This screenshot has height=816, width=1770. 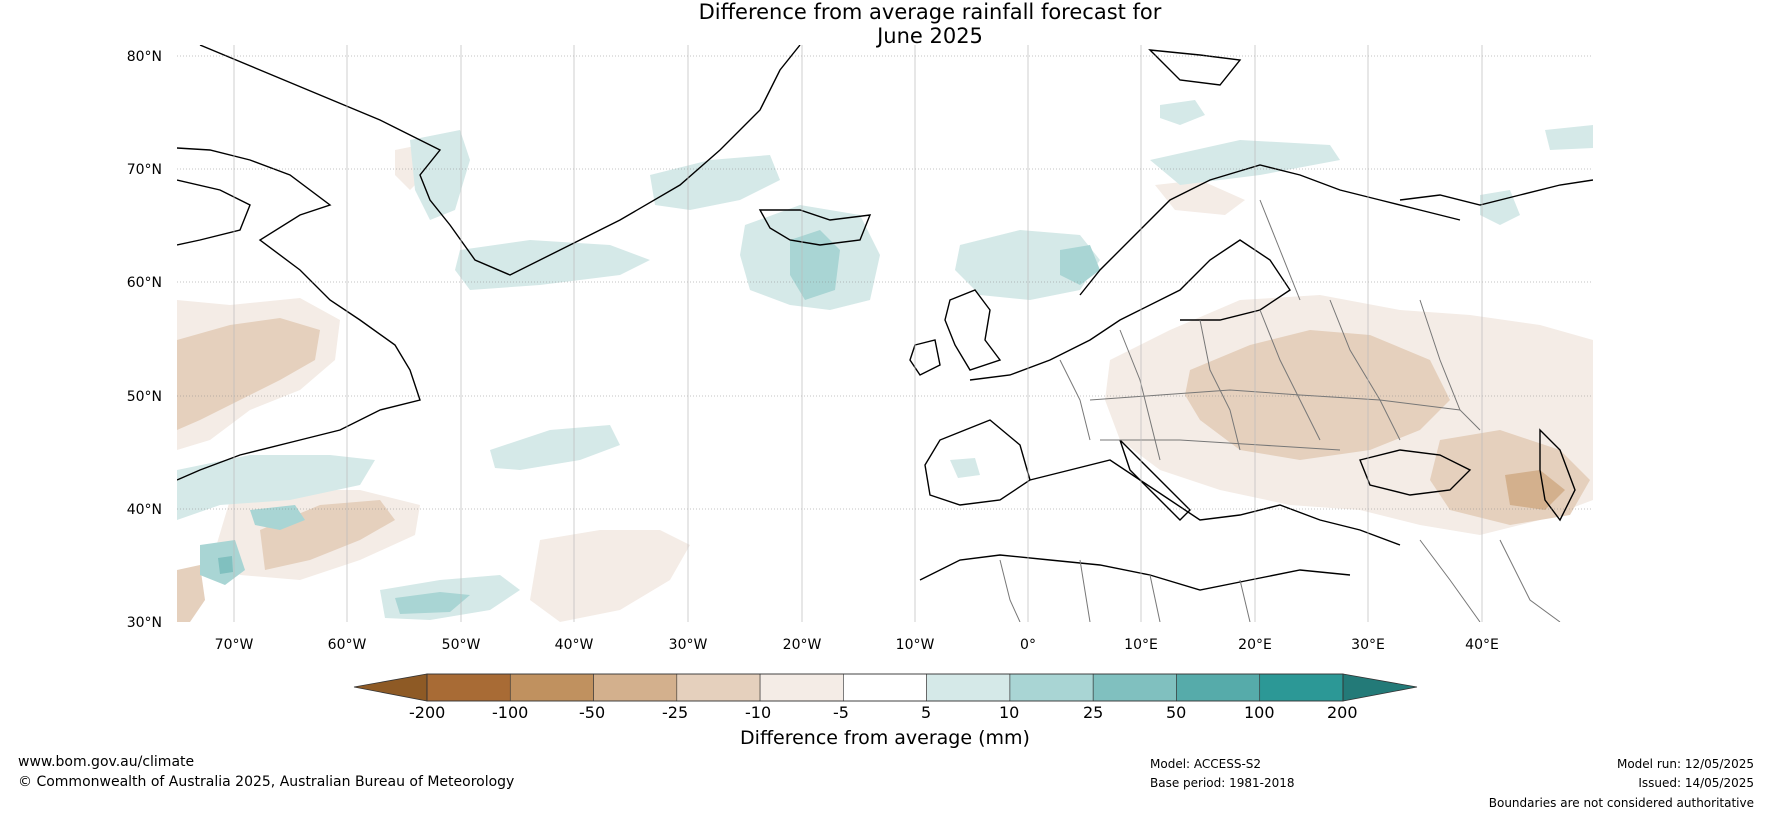 What do you see at coordinates (427, 712) in the screenshot?
I see `colorbar-tick-label: -200` at bounding box center [427, 712].